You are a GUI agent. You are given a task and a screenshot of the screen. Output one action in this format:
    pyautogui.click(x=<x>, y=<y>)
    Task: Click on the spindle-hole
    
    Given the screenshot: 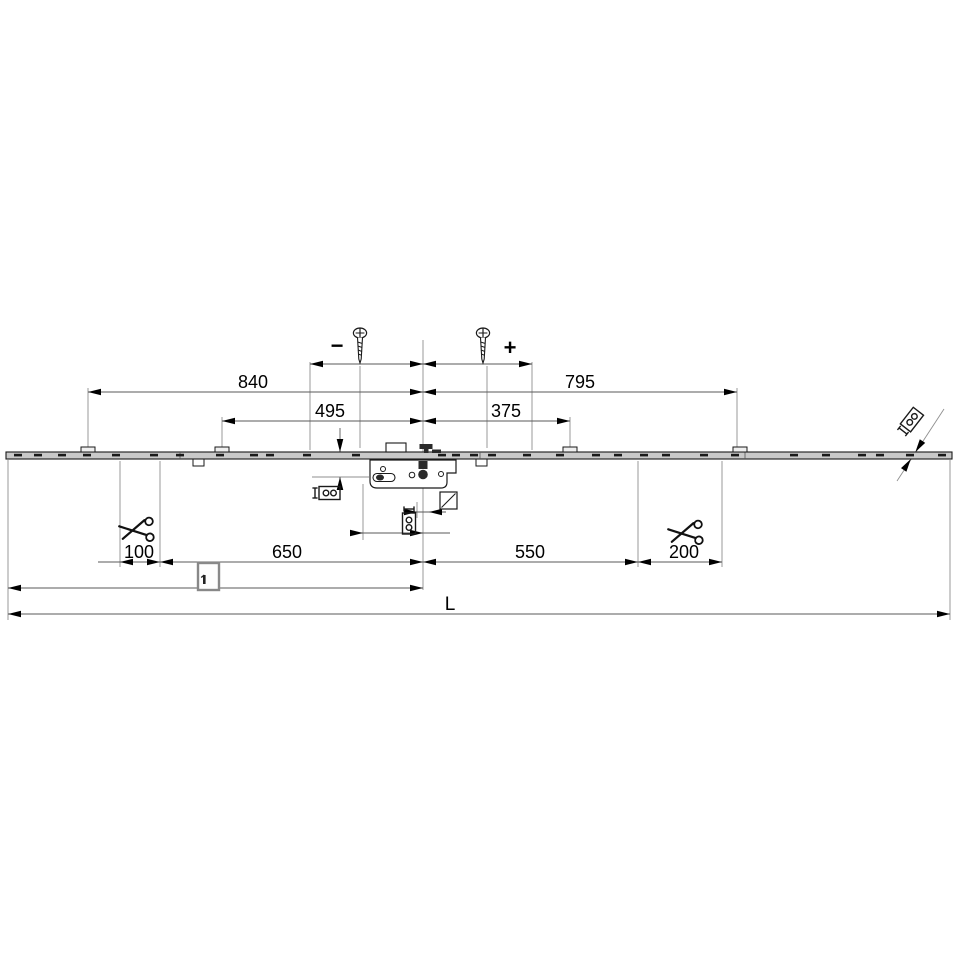 What is the action you would take?
    pyautogui.click(x=423, y=474)
    